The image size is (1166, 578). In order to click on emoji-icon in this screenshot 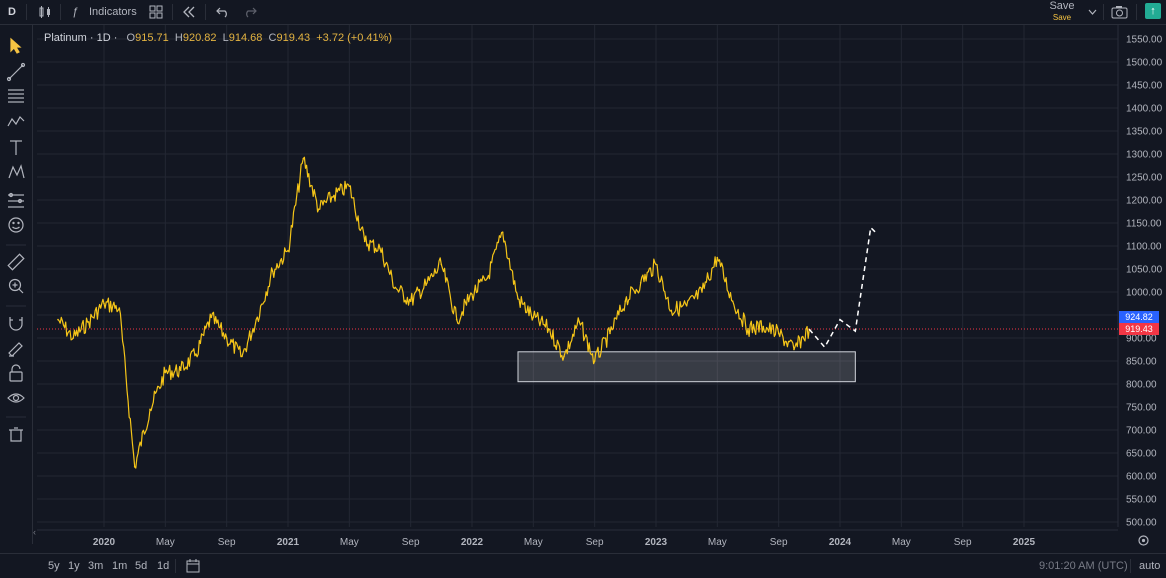, I will do `click(16, 225)`.